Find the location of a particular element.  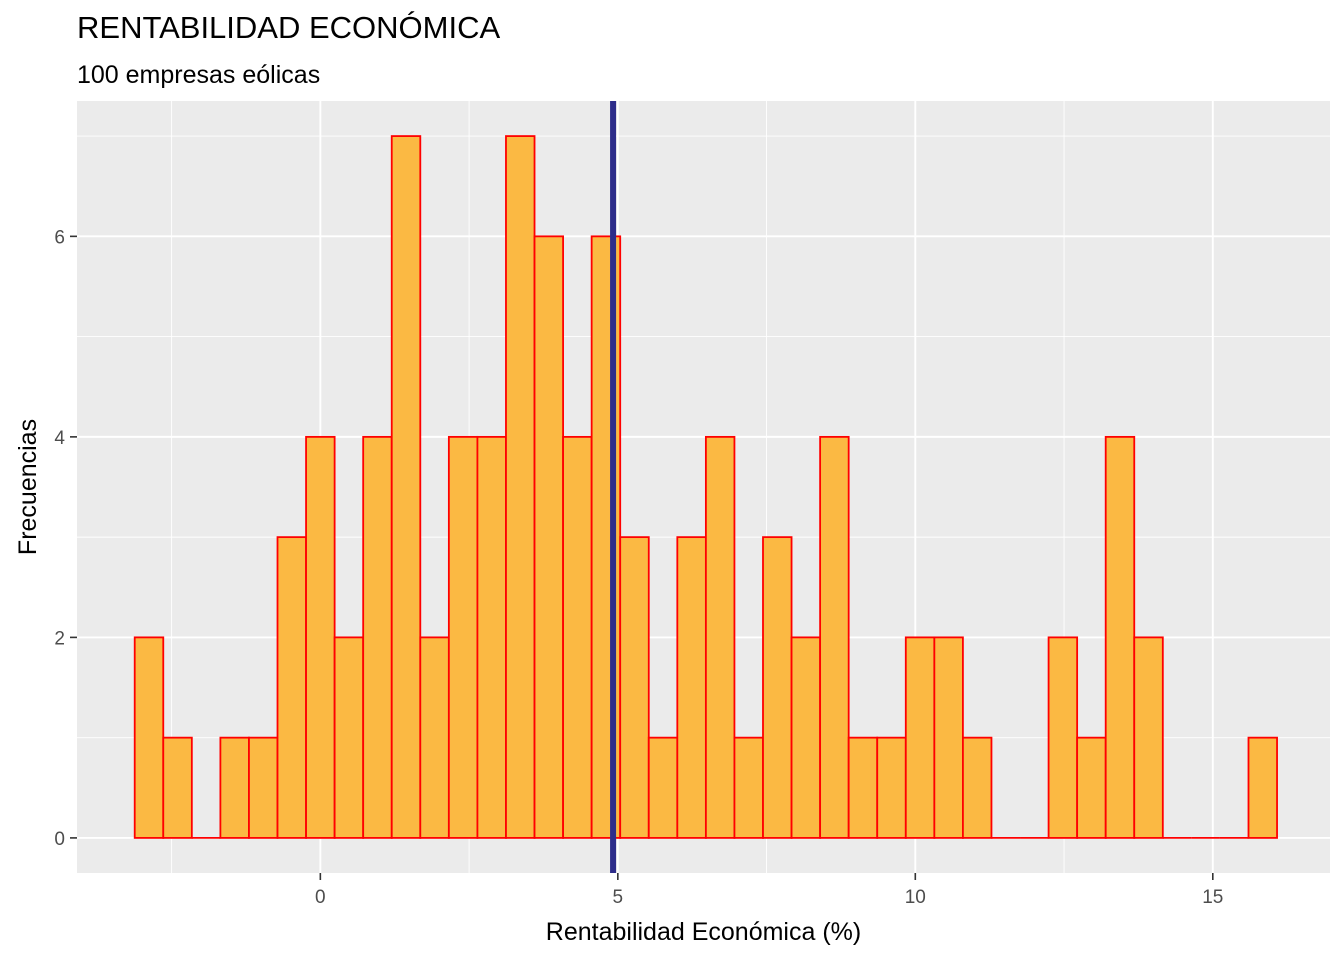

x-tick-label: 15 is located at coordinates (1212, 897).